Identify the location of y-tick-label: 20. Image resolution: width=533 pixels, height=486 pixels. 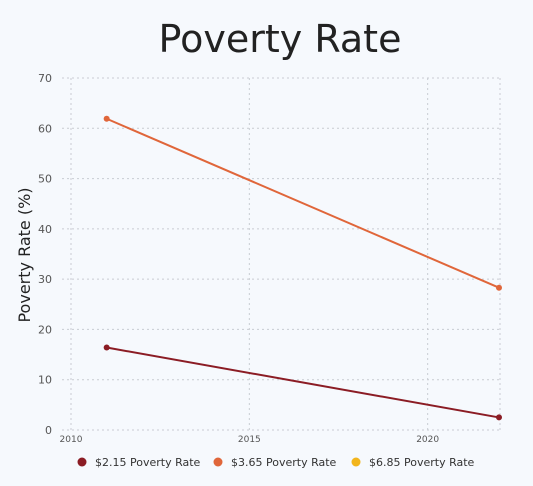
(45, 329).